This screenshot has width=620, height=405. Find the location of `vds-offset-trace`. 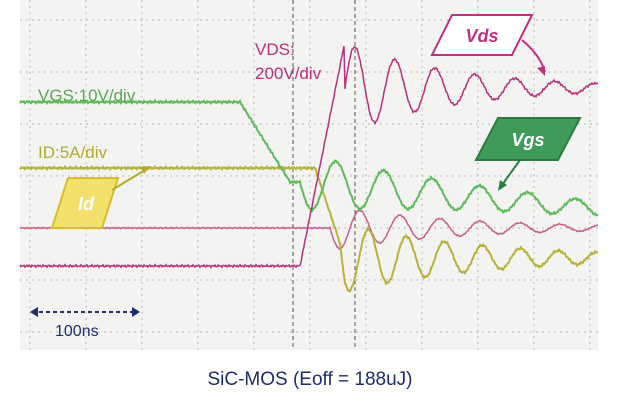

vds-offset-trace is located at coordinates (308, 229).